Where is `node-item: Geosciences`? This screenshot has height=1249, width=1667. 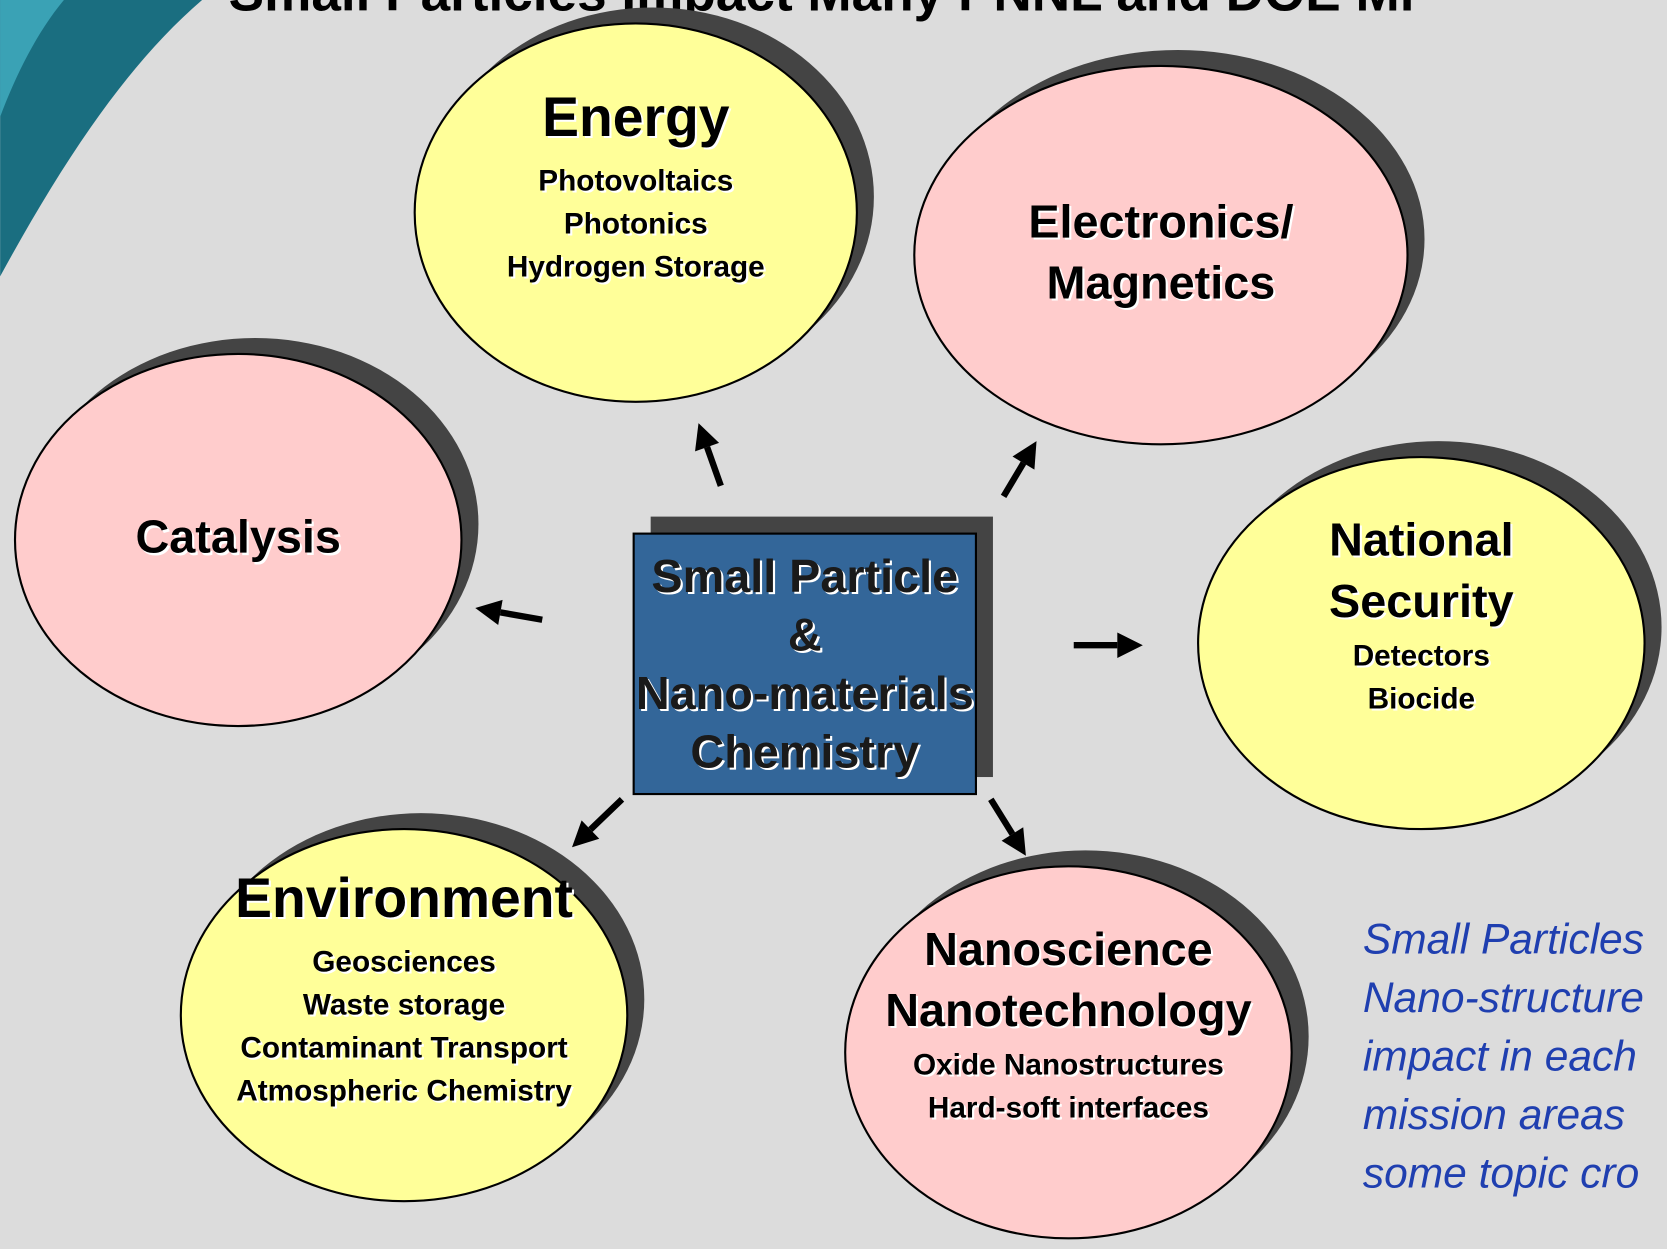
node-item: Geosciences is located at coordinates (404, 961).